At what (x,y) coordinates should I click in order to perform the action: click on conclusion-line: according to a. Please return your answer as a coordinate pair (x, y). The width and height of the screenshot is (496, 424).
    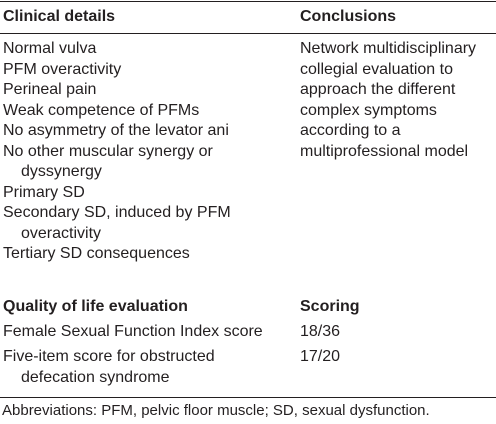
    Looking at the image, I should click on (350, 130).